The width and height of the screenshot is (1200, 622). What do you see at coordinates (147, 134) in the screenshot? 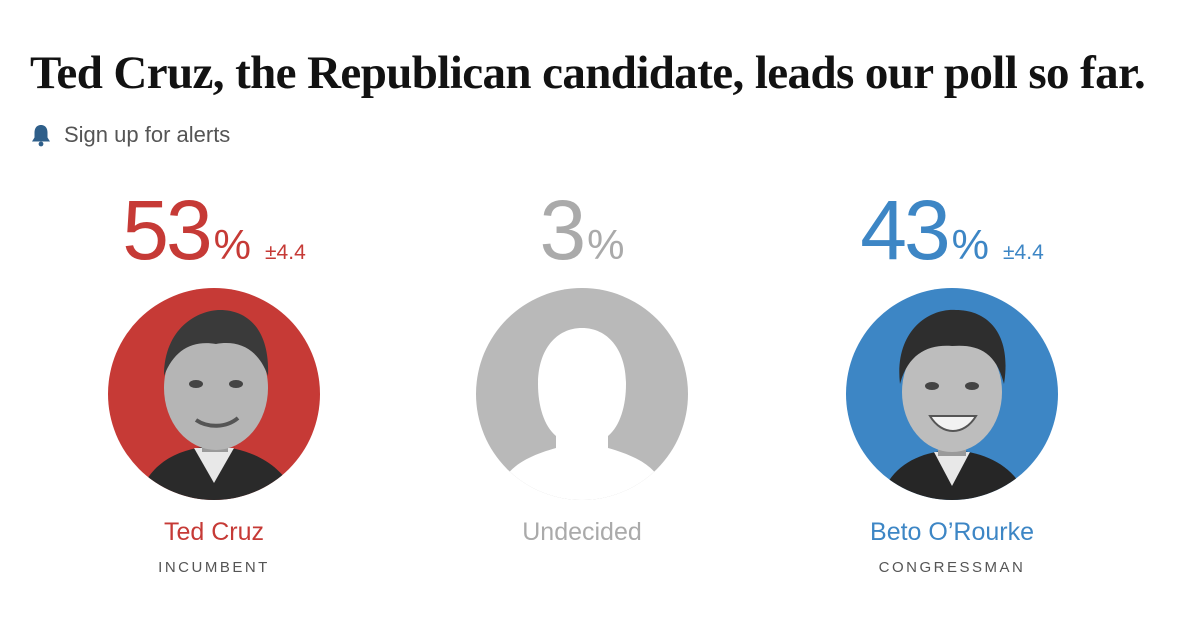
I see `sign-up-alerts-label: Sign up for alerts` at bounding box center [147, 134].